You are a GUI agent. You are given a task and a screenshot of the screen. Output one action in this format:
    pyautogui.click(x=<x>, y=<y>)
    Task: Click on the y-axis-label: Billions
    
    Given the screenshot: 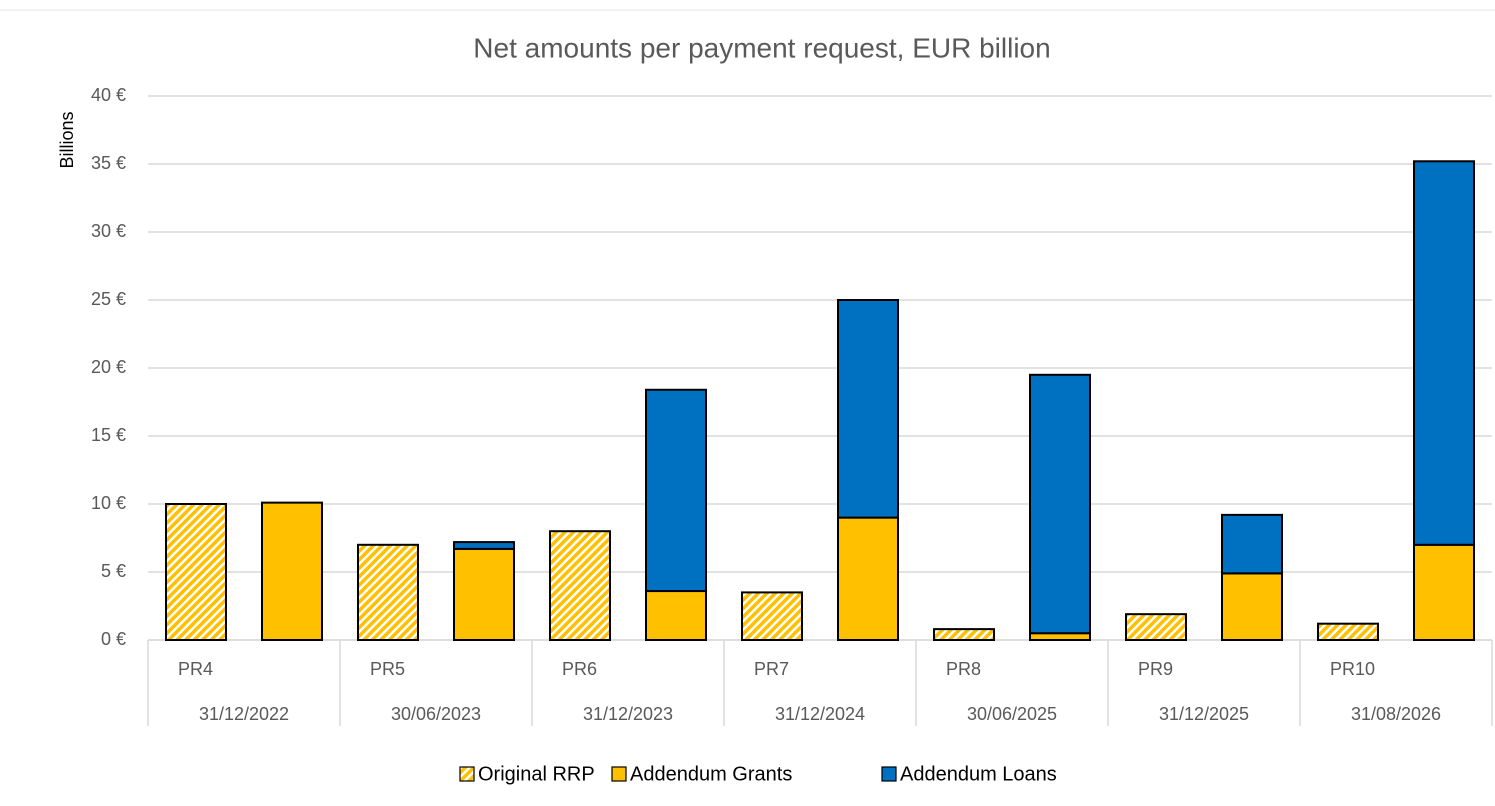 What is the action you would take?
    pyautogui.click(x=67, y=139)
    